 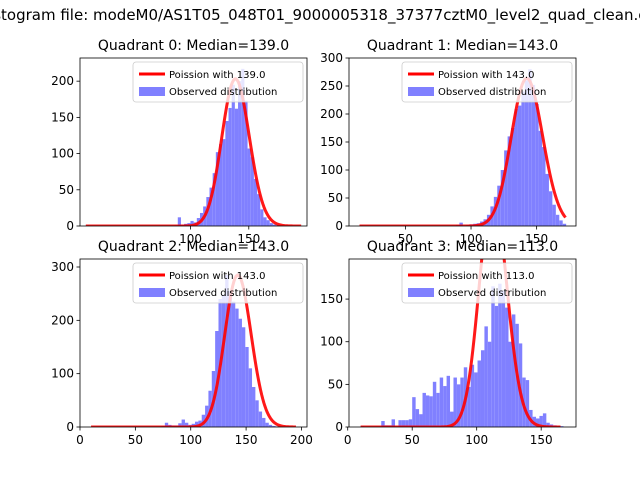 I want to click on legend-frame, so click(x=218, y=82).